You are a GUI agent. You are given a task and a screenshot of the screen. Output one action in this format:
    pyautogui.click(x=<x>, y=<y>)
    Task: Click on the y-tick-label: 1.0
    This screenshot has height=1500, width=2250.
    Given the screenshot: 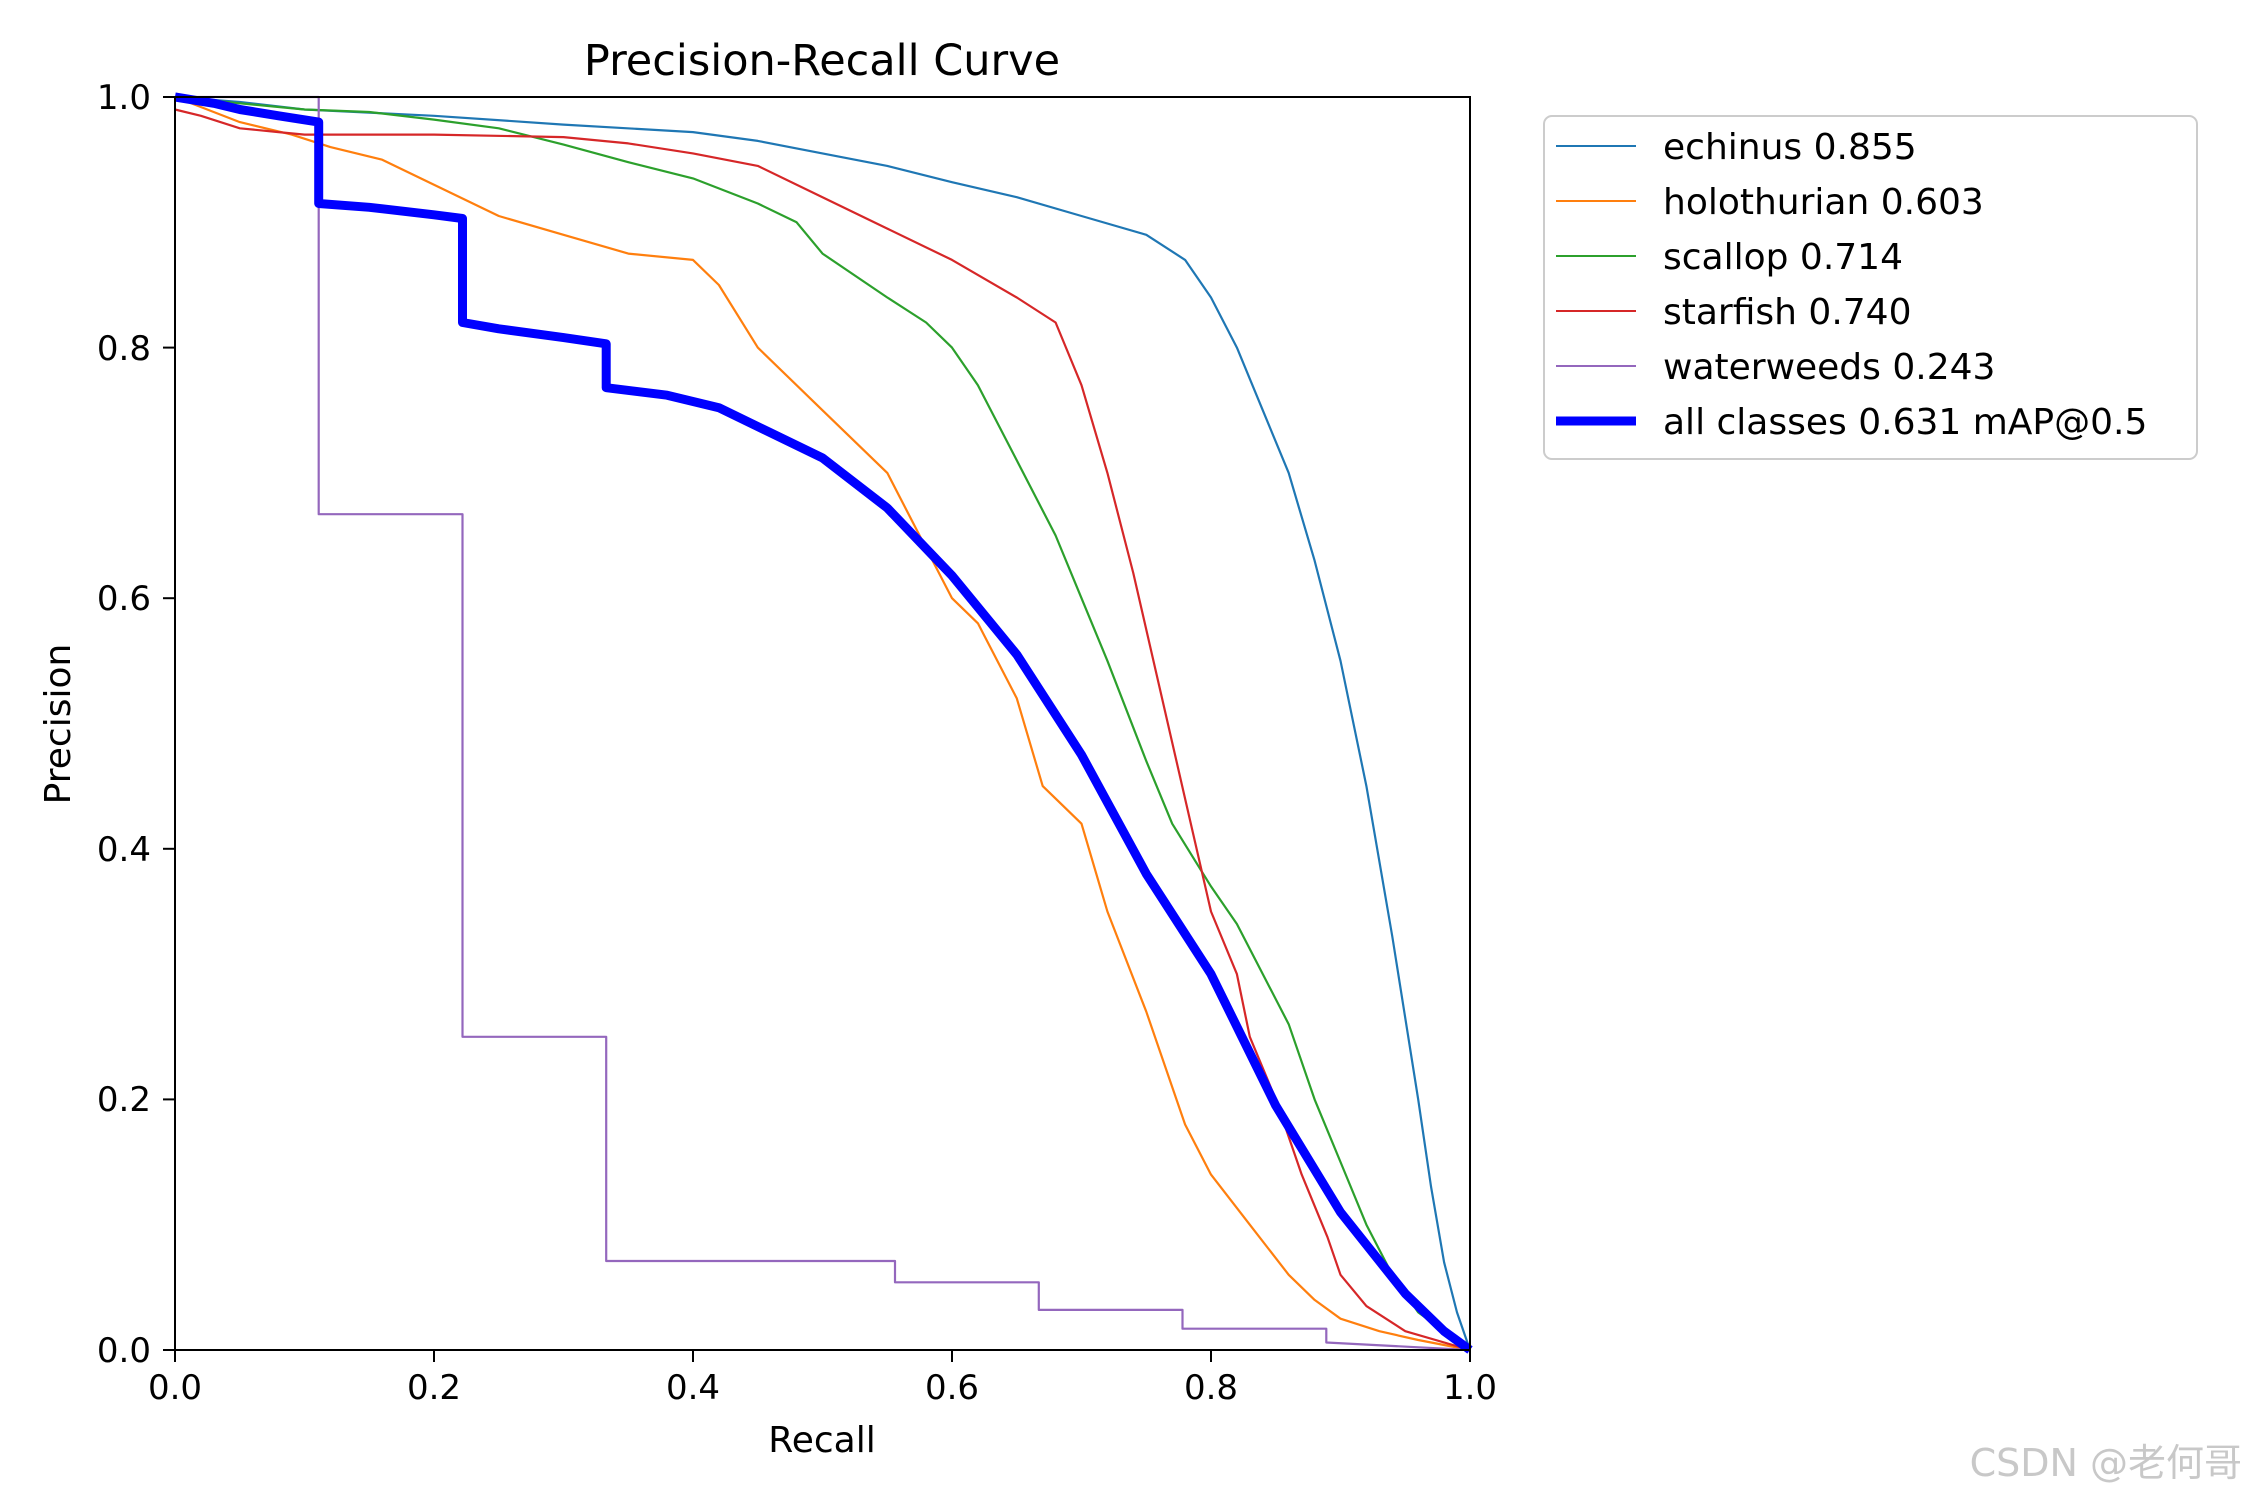 What is the action you would take?
    pyautogui.click(x=124, y=98)
    